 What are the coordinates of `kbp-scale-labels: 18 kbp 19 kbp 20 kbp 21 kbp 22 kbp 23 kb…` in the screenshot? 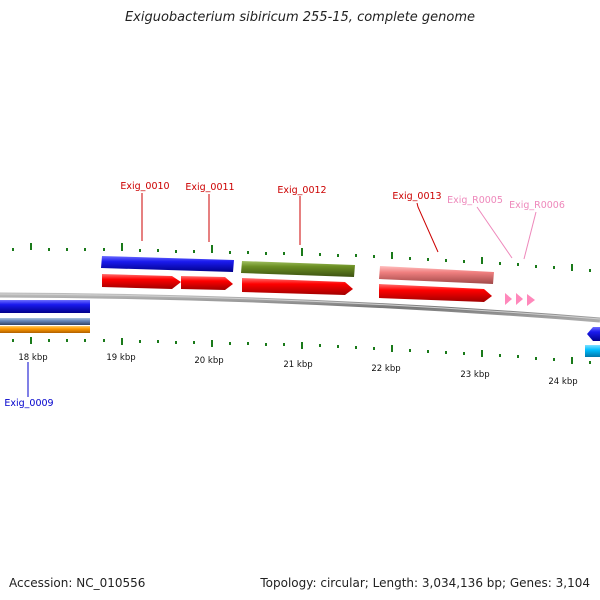 It's located at (297, 370).